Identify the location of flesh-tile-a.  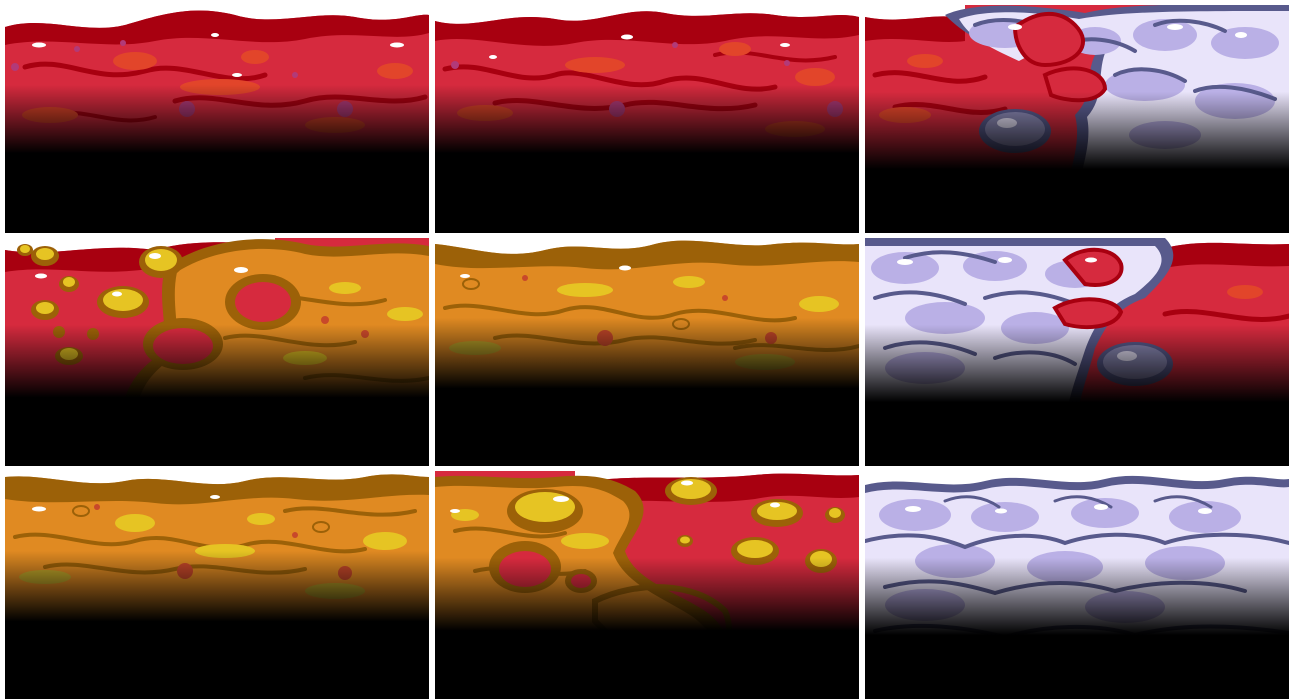
(217, 119).